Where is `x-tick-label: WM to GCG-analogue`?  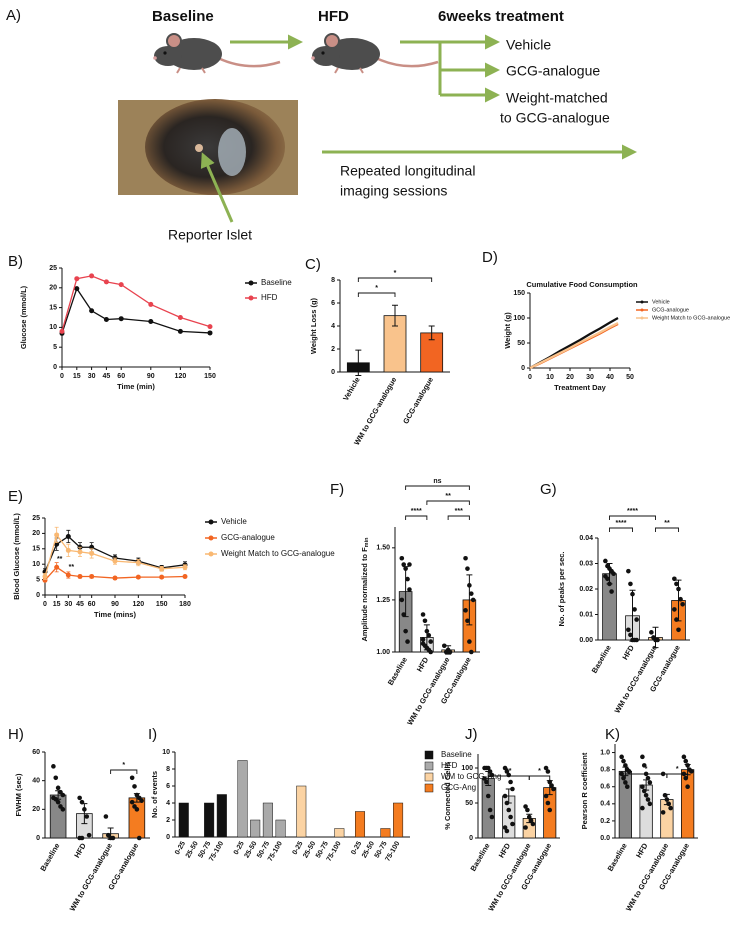
x-tick-label: WM to GCG-analogue is located at coordinates (375, 410).